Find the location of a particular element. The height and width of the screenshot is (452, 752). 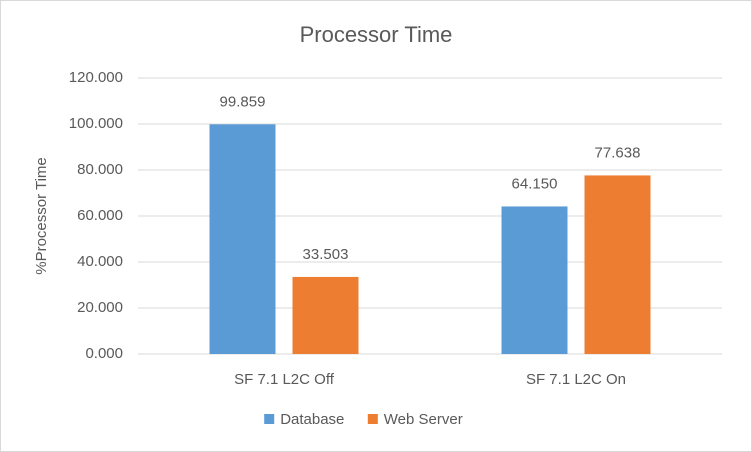

y-tick-label: 0.000 is located at coordinates (104, 353).